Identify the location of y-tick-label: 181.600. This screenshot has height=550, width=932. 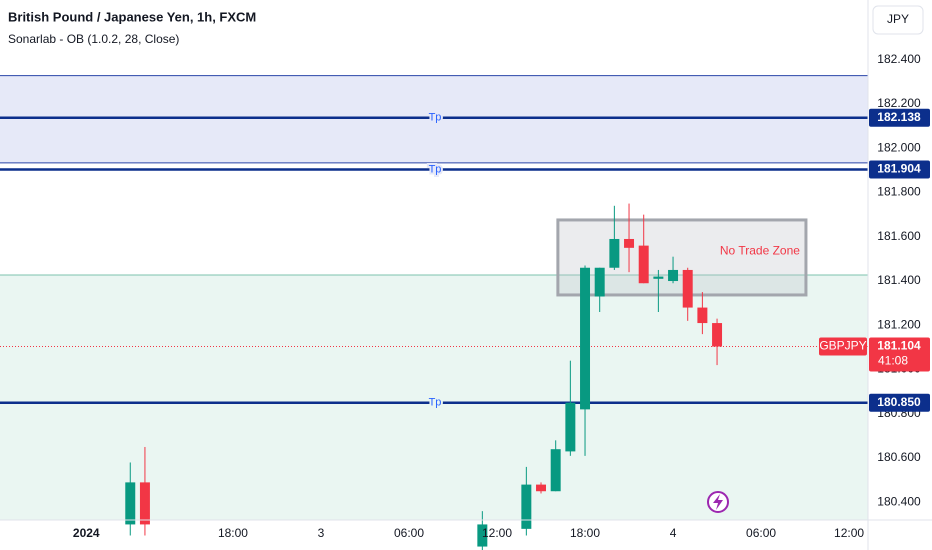
(899, 236).